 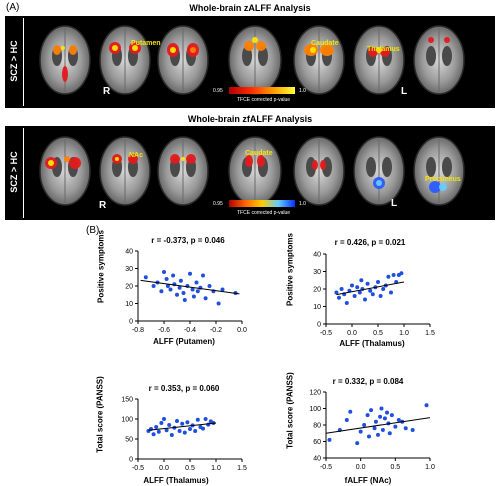 What do you see at coordinates (383, 49) in the screenshot?
I see `zalff-annotation-thalamus: Thalamus` at bounding box center [383, 49].